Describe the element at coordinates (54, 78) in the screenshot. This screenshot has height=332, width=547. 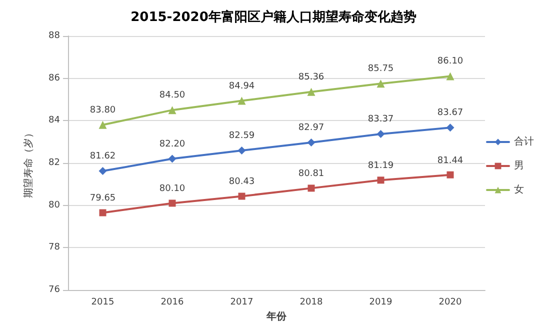
I see `y-tick-label: 86` at that location.